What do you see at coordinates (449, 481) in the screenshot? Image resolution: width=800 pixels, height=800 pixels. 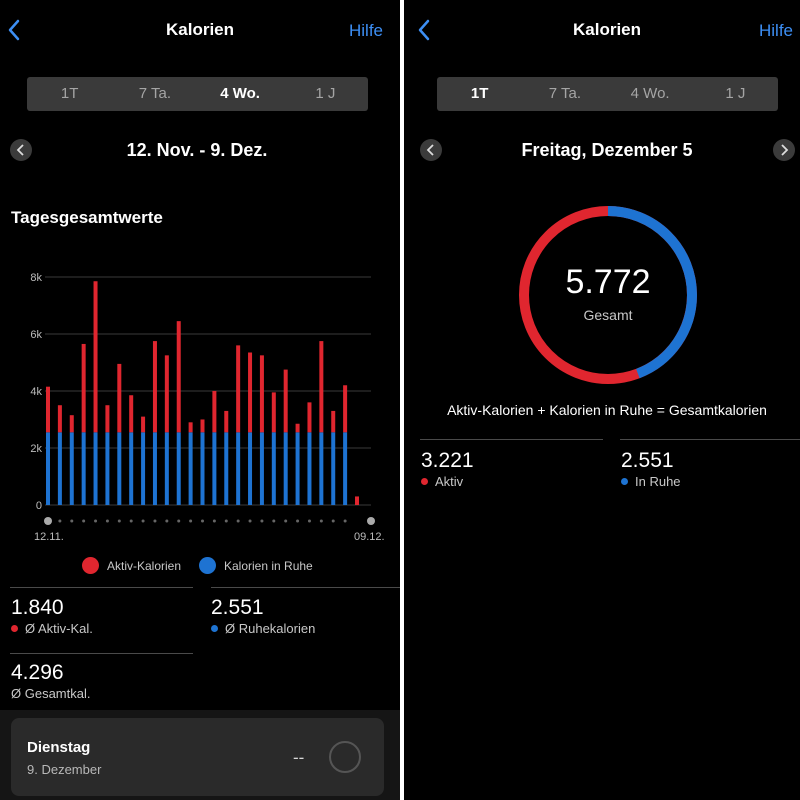 I see `active-label-text: Aktiv` at bounding box center [449, 481].